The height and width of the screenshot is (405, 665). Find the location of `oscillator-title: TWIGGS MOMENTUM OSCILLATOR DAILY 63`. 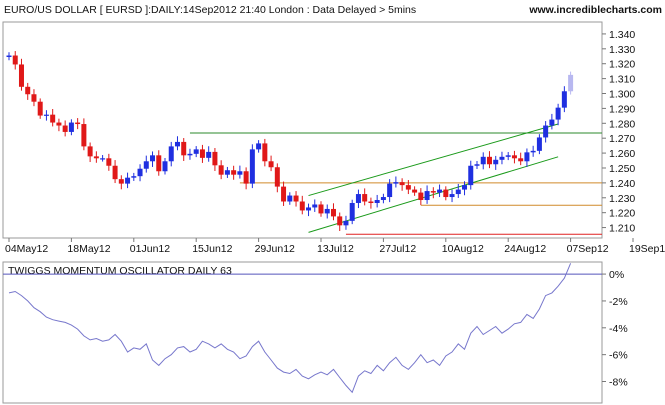

oscillator-title: TWIGGS MOMENTUM OSCILLATOR DAILY 63 is located at coordinates (120, 271).